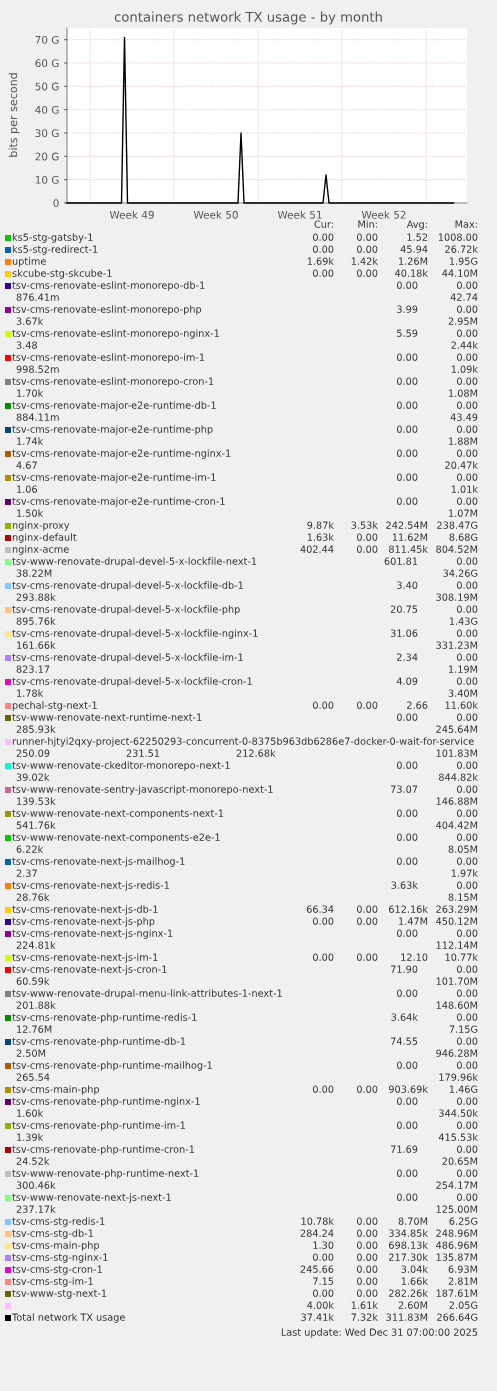 The width and height of the screenshot is (497, 1391). What do you see at coordinates (457, 1209) in the screenshot?
I see `text: 125.00M` at bounding box center [457, 1209].